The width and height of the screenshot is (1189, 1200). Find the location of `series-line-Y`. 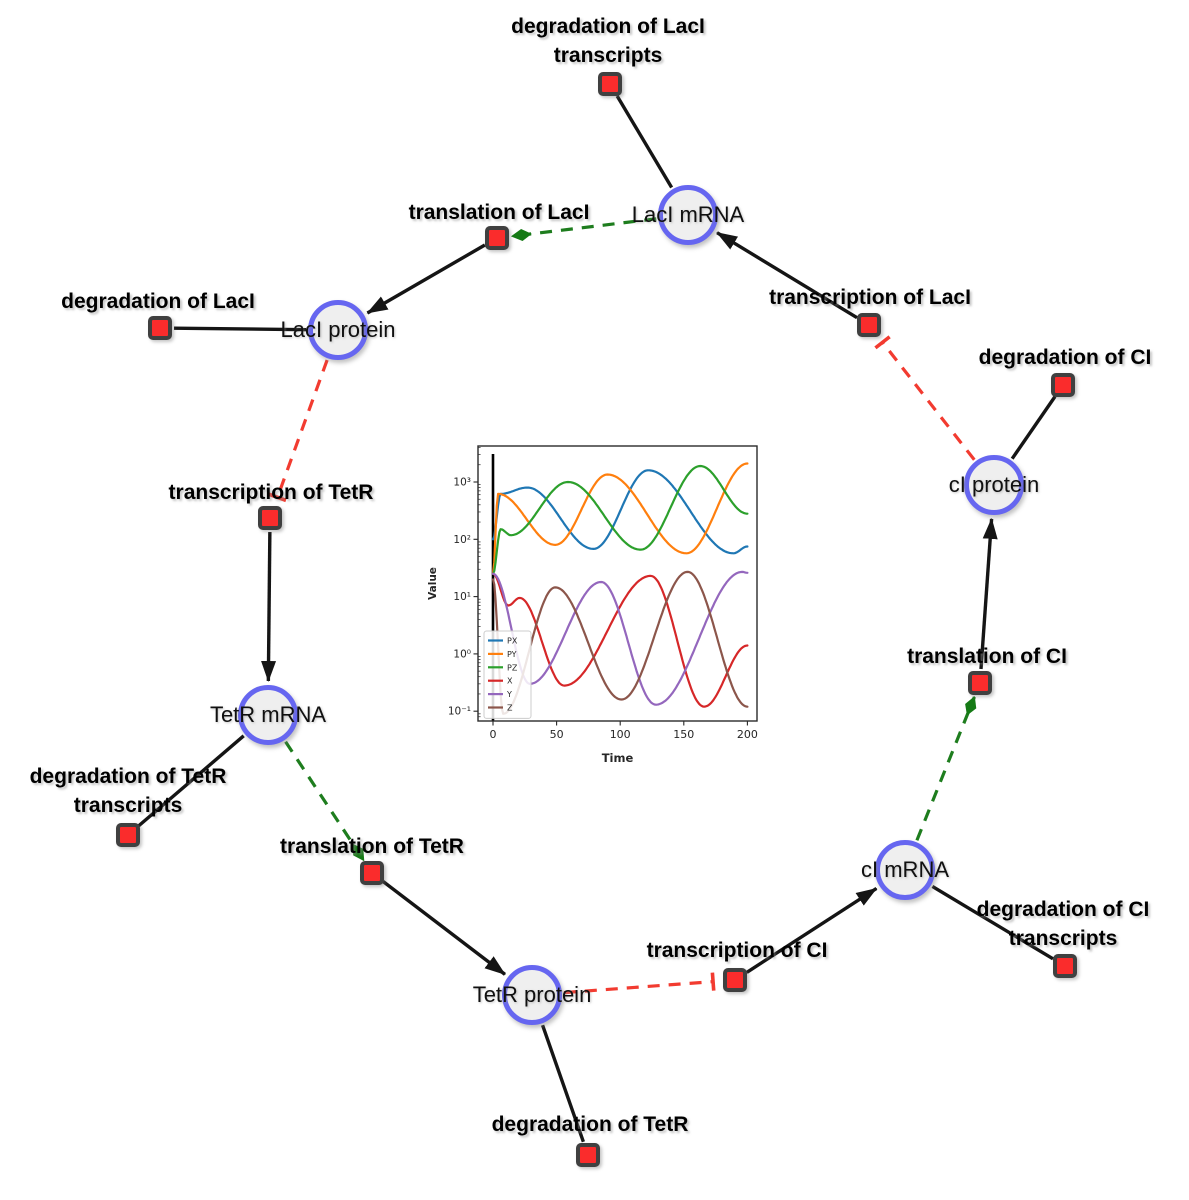

series-line-Y is located at coordinates (620, 638).